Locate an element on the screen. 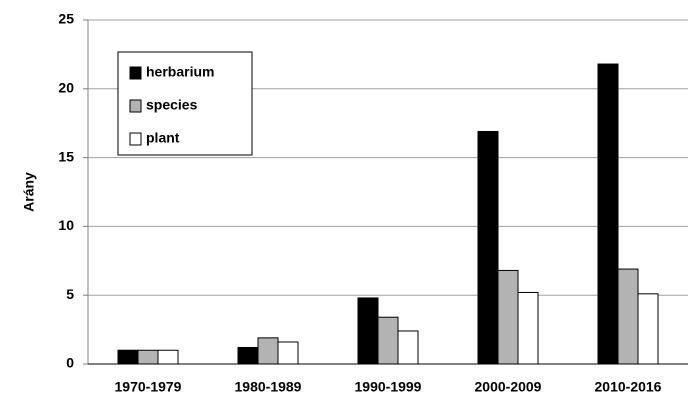  y-tick-label: 10 is located at coordinates (66, 225).